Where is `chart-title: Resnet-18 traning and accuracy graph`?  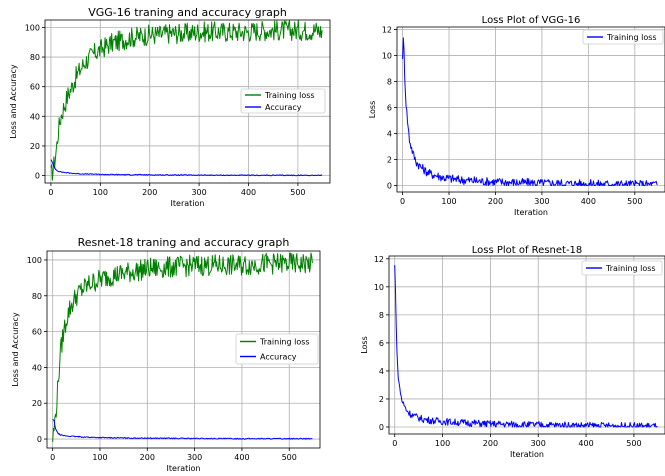 chart-title: Resnet-18 traning and accuracy graph is located at coordinates (184, 242).